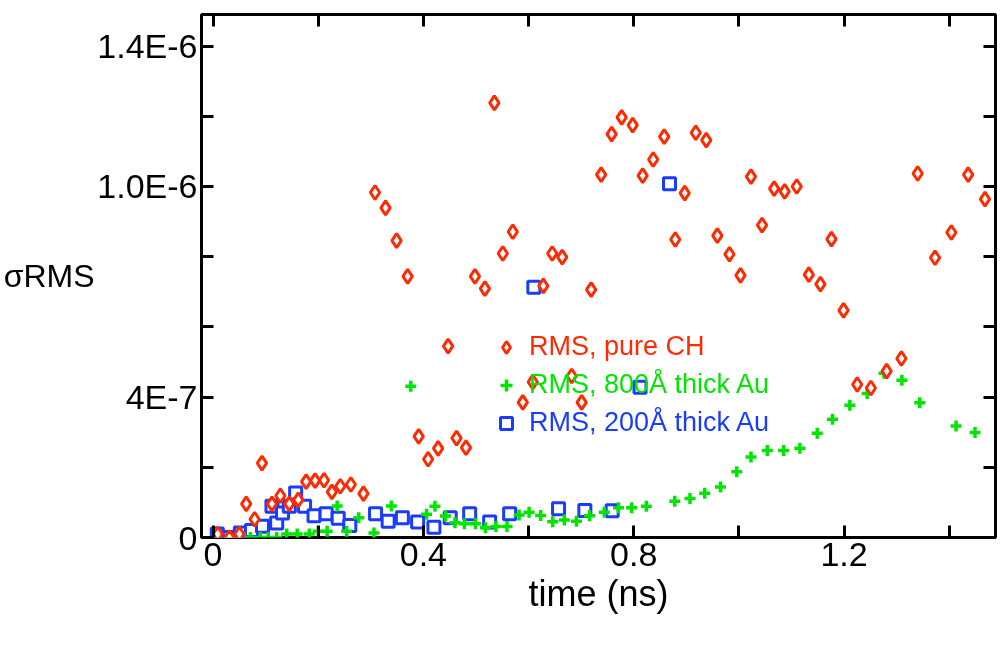  I want to click on y-tick-label: 1.0E-6, so click(147, 186).